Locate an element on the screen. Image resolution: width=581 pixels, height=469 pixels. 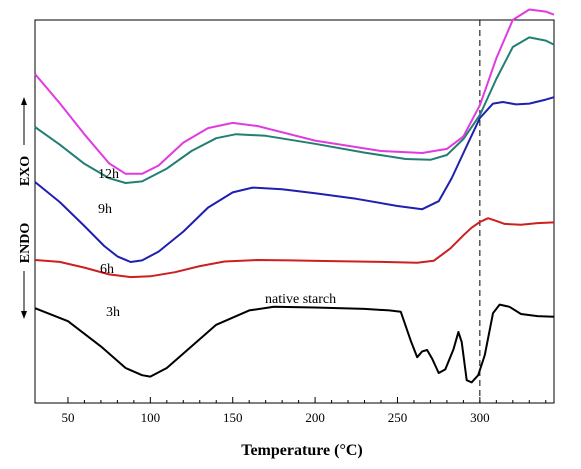
series-label-12h: 12h is located at coordinates (108, 174).